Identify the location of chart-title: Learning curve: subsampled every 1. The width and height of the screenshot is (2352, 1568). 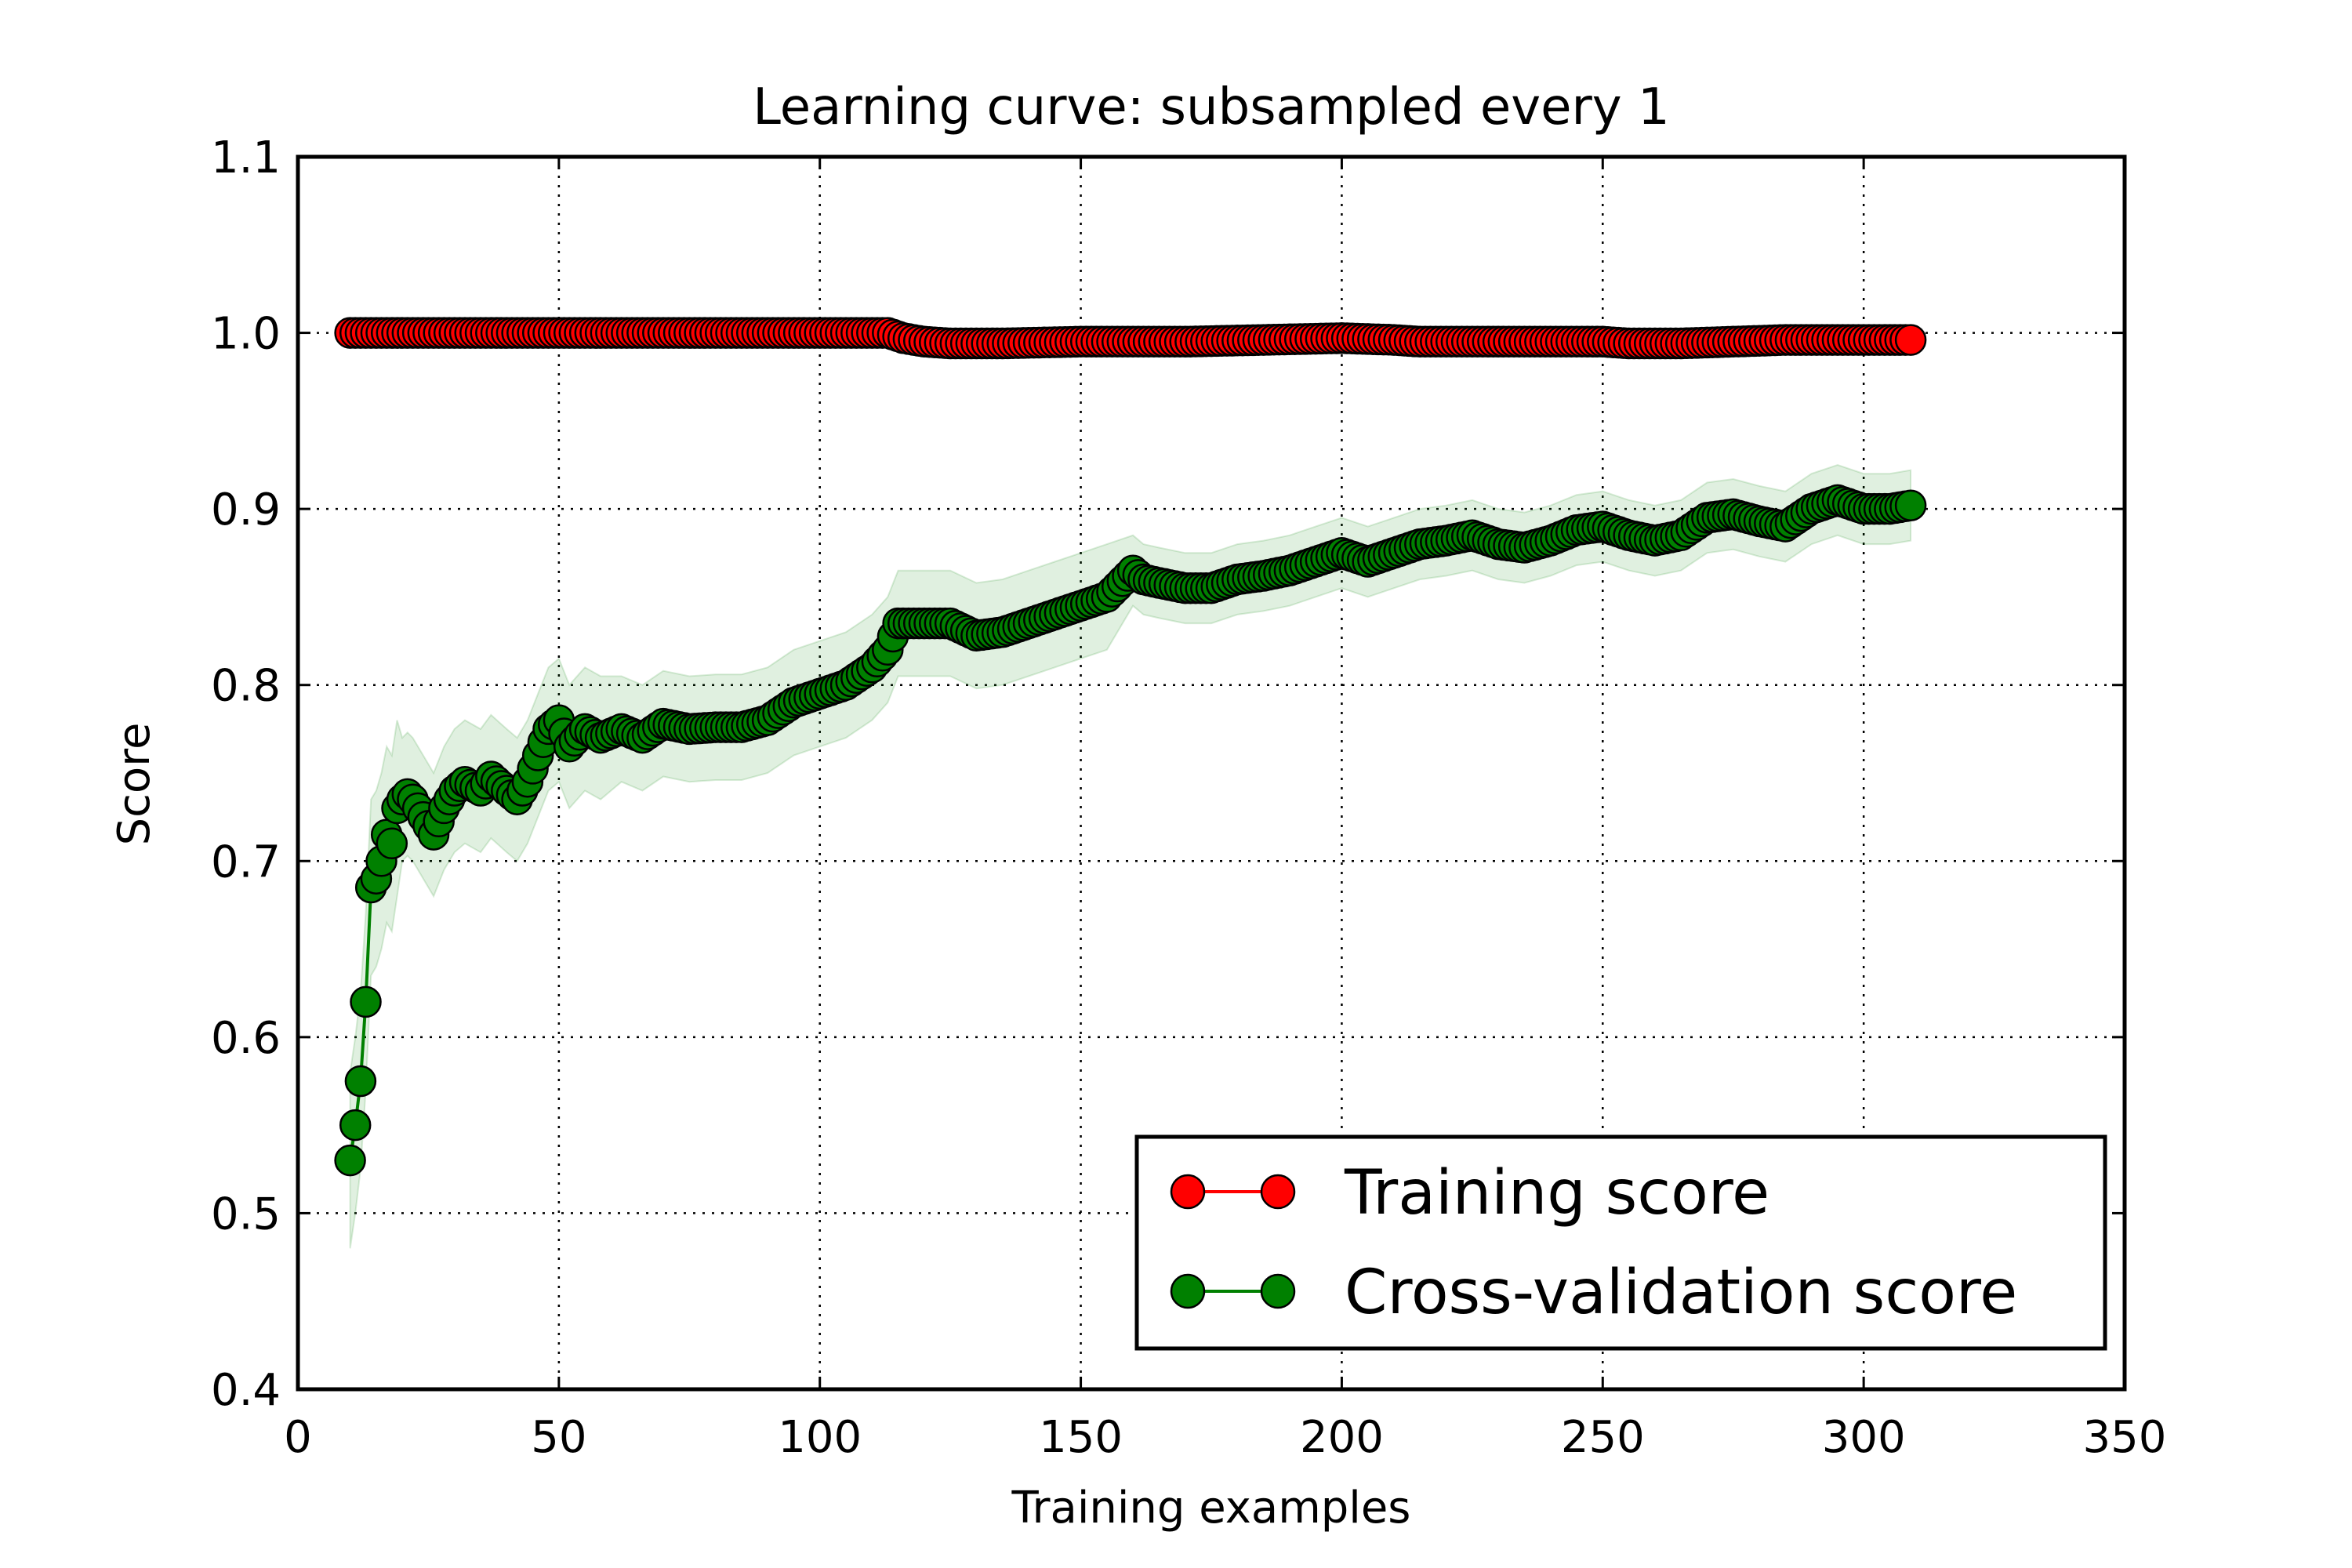
(1211, 107).